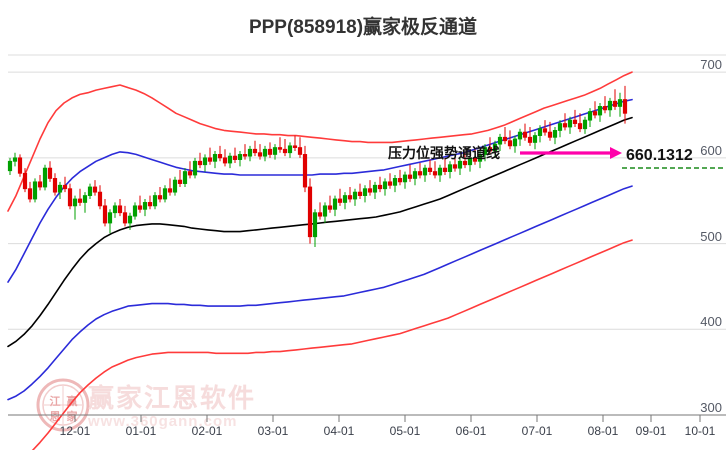 Image resolution: width=726 pixels, height=450 pixels. What do you see at coordinates (367, 418) in the screenshot?
I see `axes` at bounding box center [367, 418].